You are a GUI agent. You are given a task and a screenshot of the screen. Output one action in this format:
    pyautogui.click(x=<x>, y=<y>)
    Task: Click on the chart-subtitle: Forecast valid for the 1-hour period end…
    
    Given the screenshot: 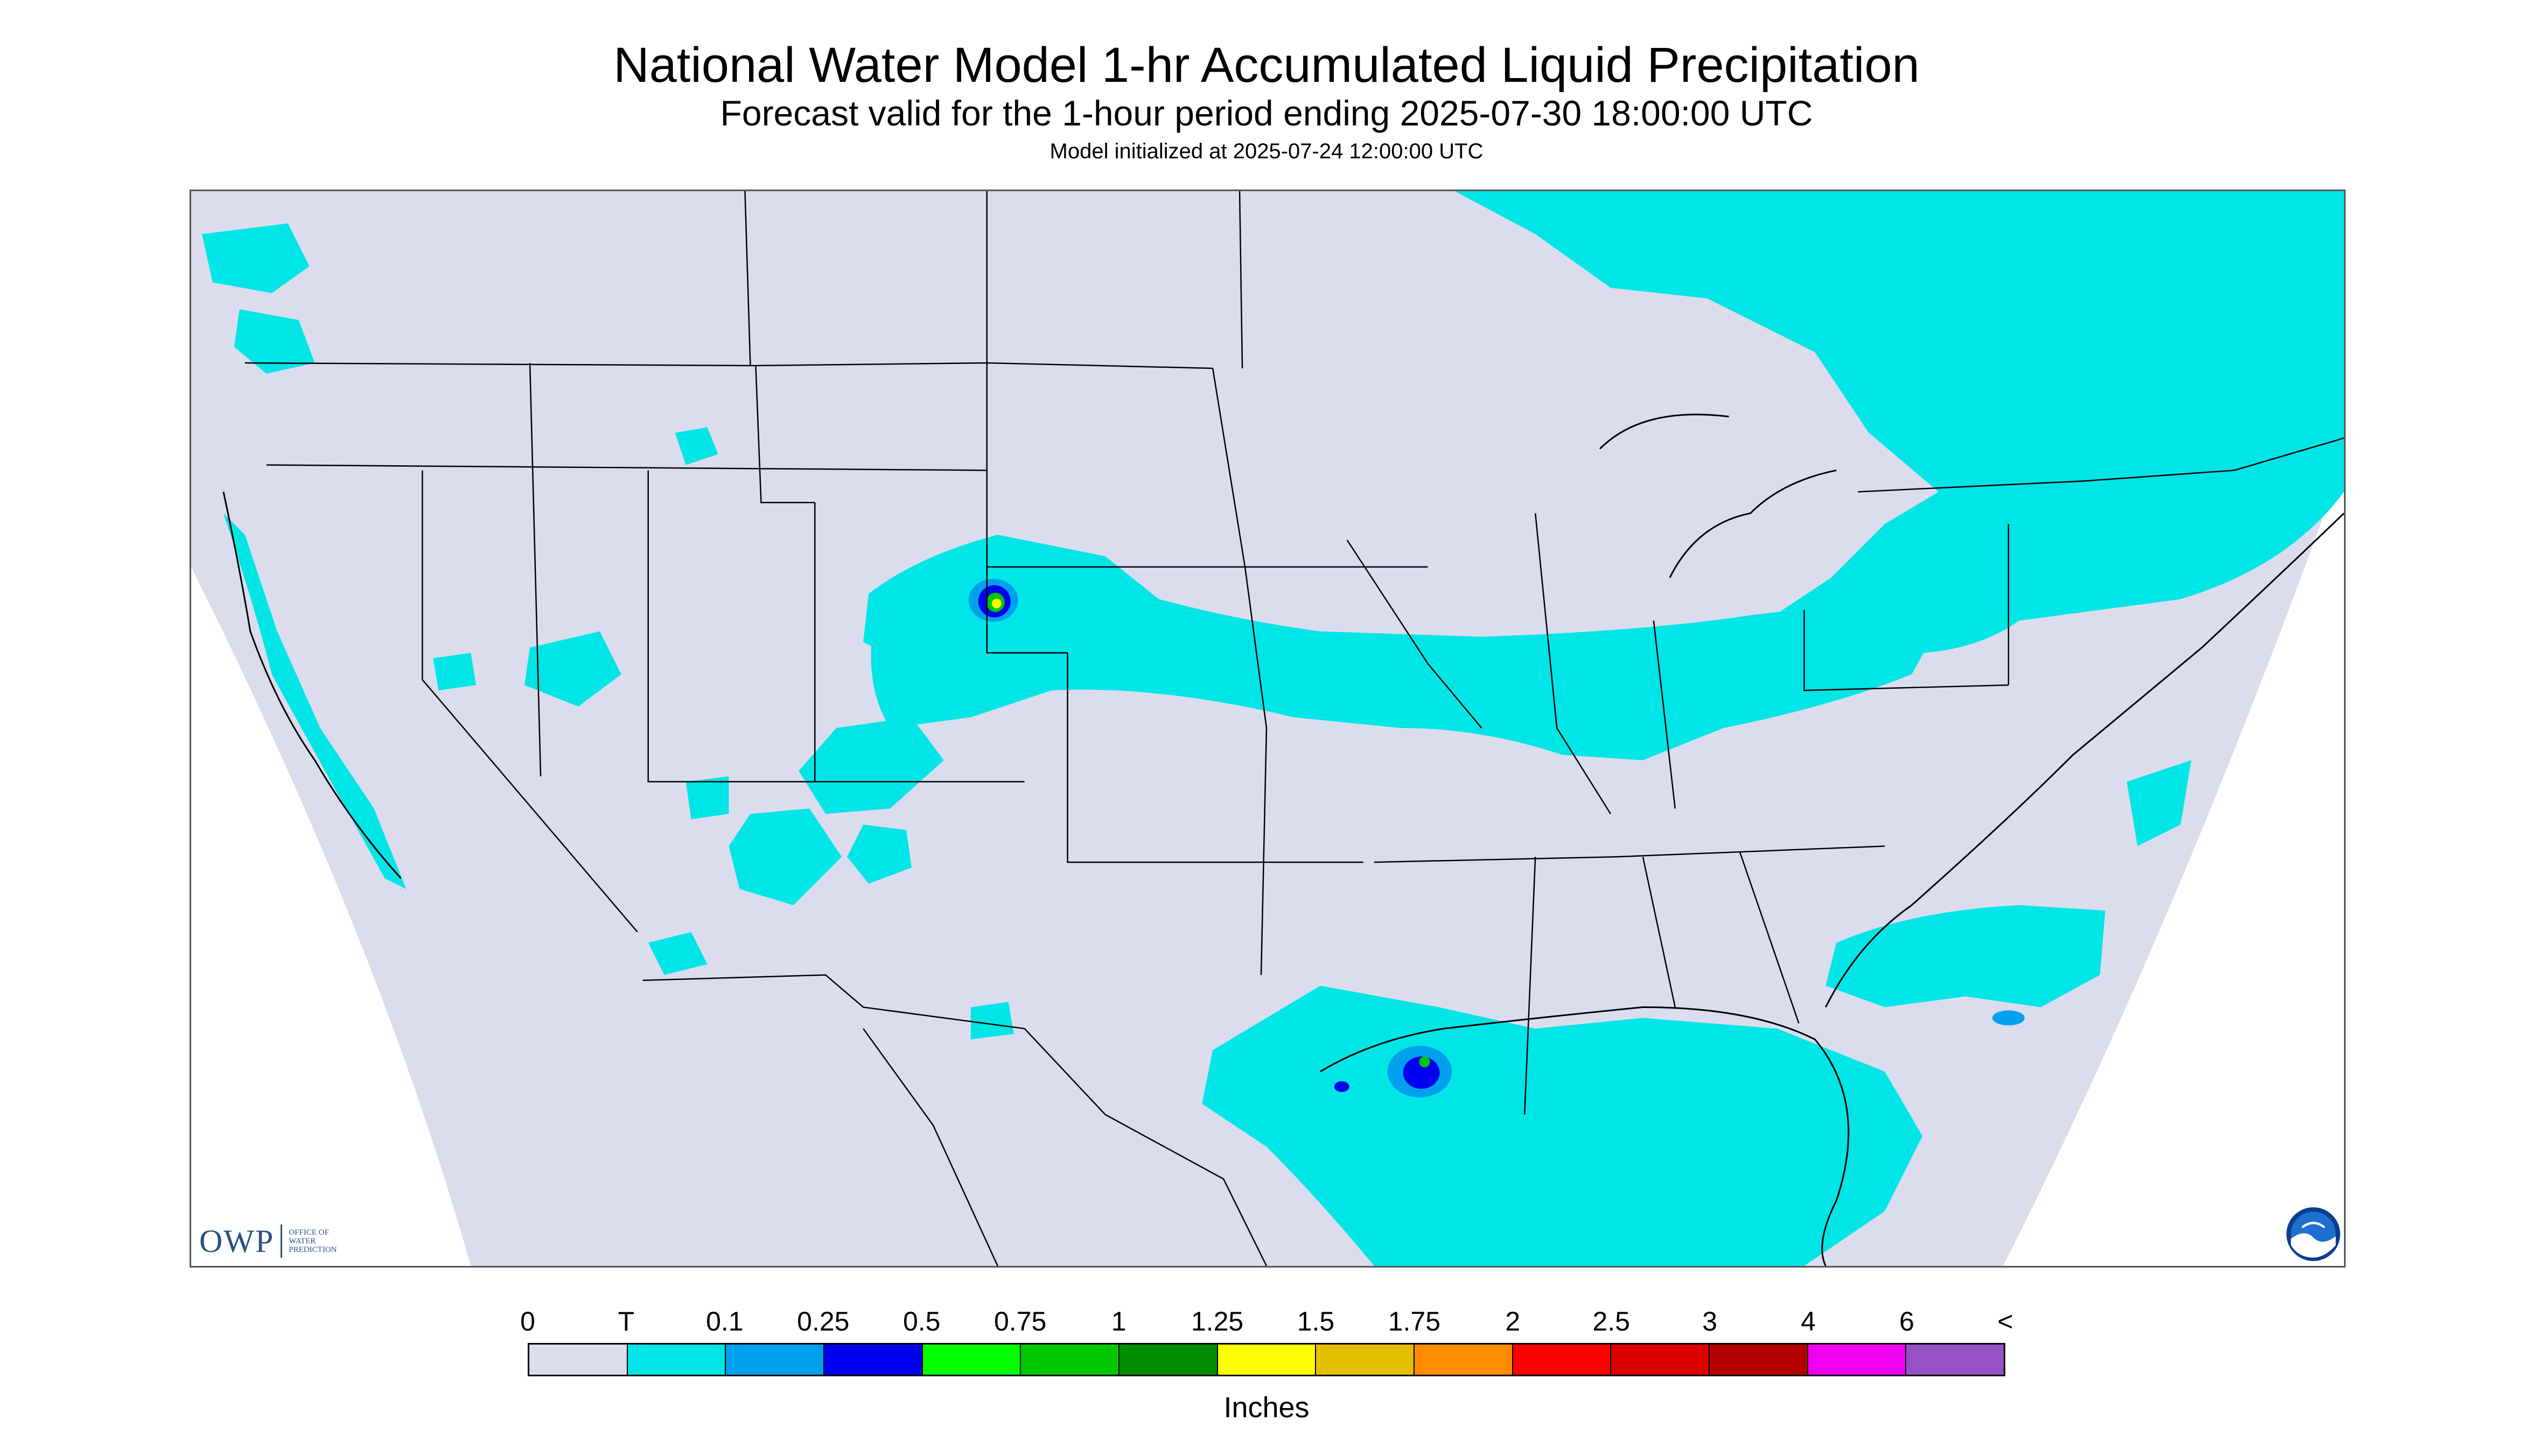 What is the action you would take?
    pyautogui.click(x=1266, y=113)
    